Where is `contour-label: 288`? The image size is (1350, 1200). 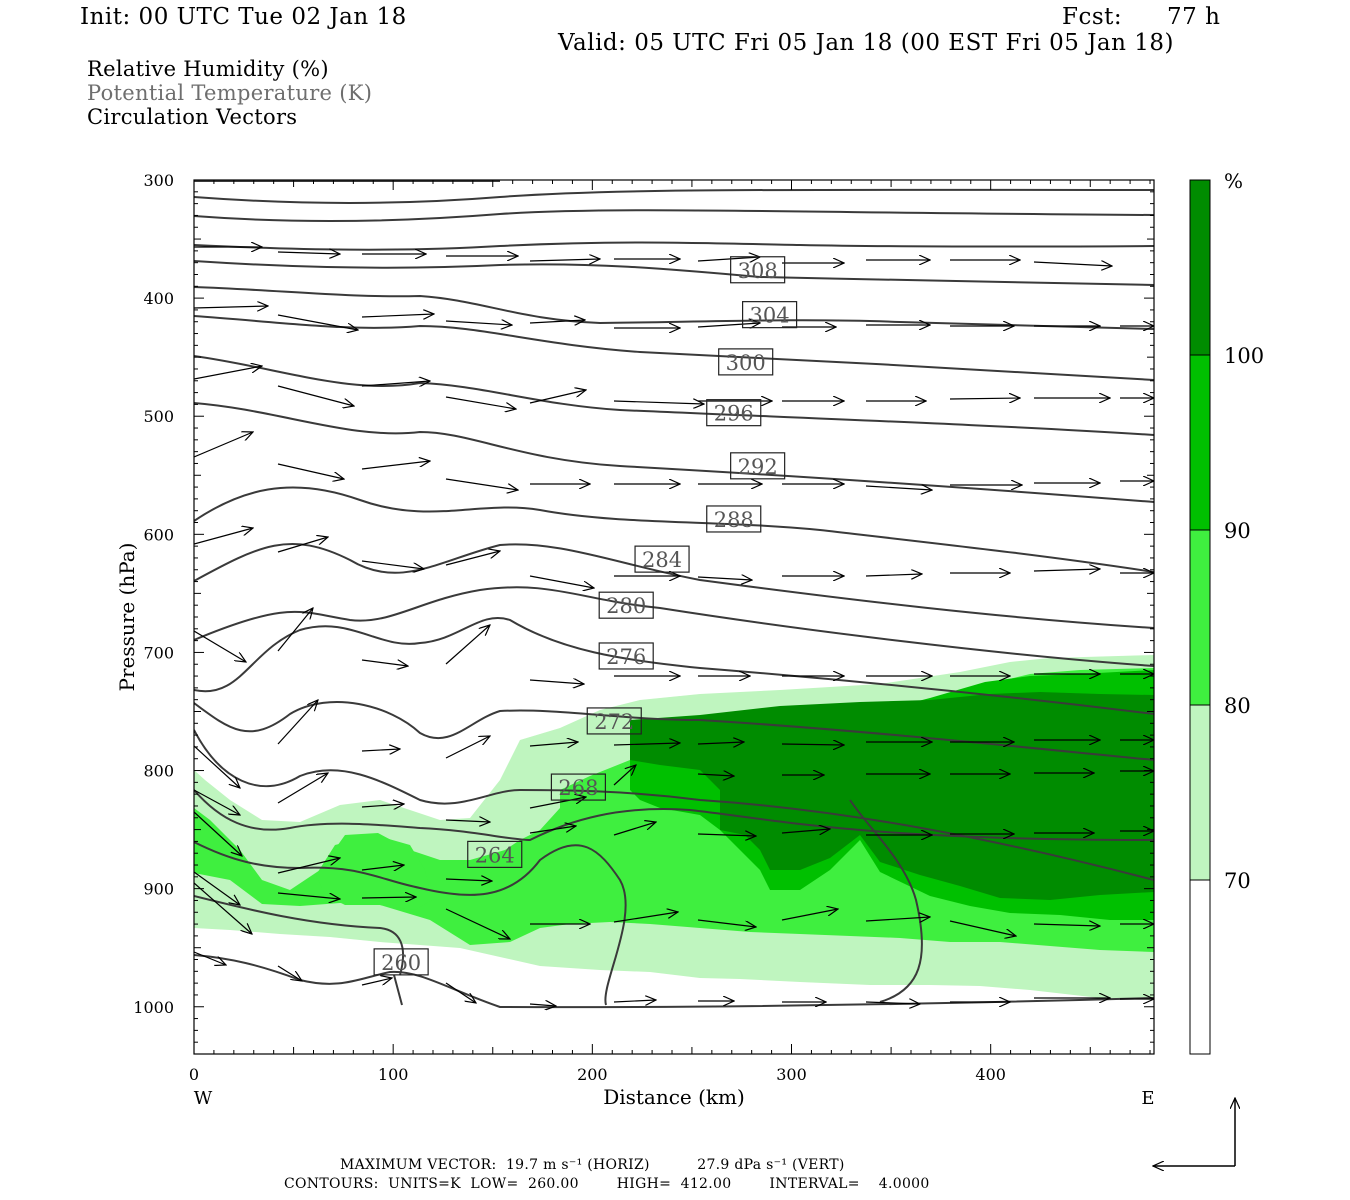 contour-label: 288 is located at coordinates (734, 520).